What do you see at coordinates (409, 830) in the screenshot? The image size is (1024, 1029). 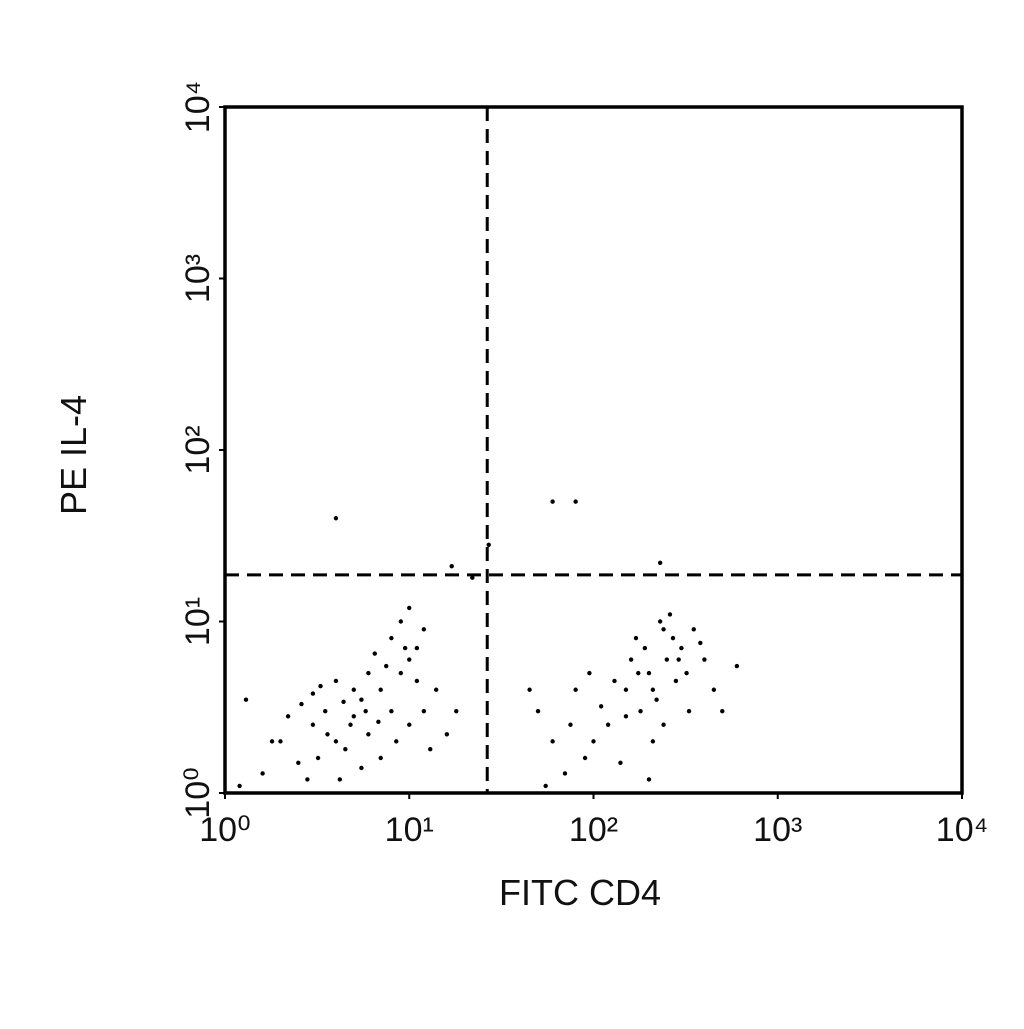 I see `x-tick-label: 10¹` at bounding box center [409, 830].